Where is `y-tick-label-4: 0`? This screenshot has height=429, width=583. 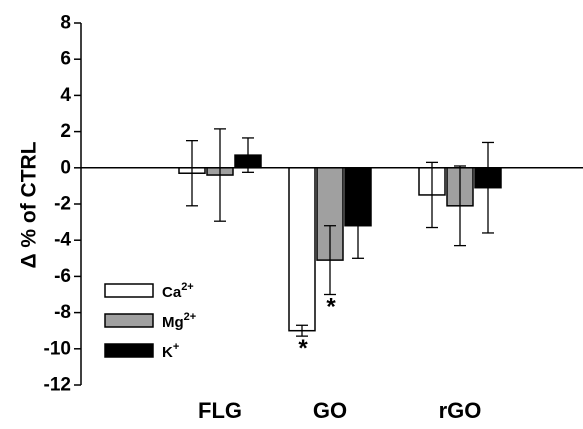
y-tick-label-4: 0 is located at coordinates (65, 167).